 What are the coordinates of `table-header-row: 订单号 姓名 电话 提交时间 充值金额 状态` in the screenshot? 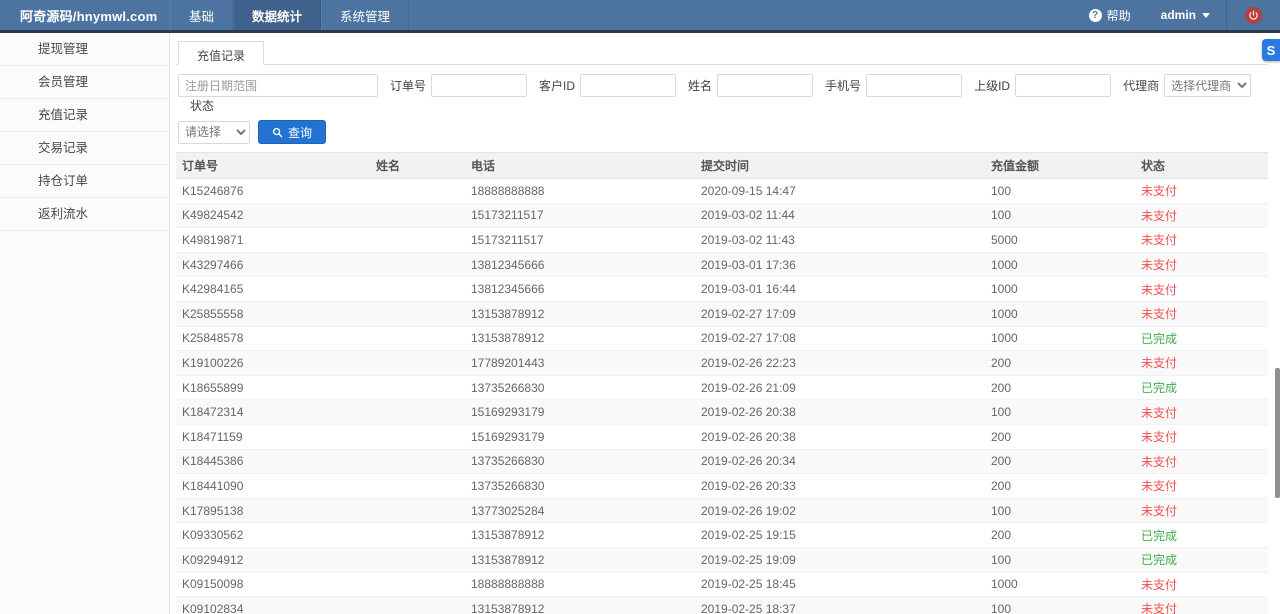 It's located at (722, 165).